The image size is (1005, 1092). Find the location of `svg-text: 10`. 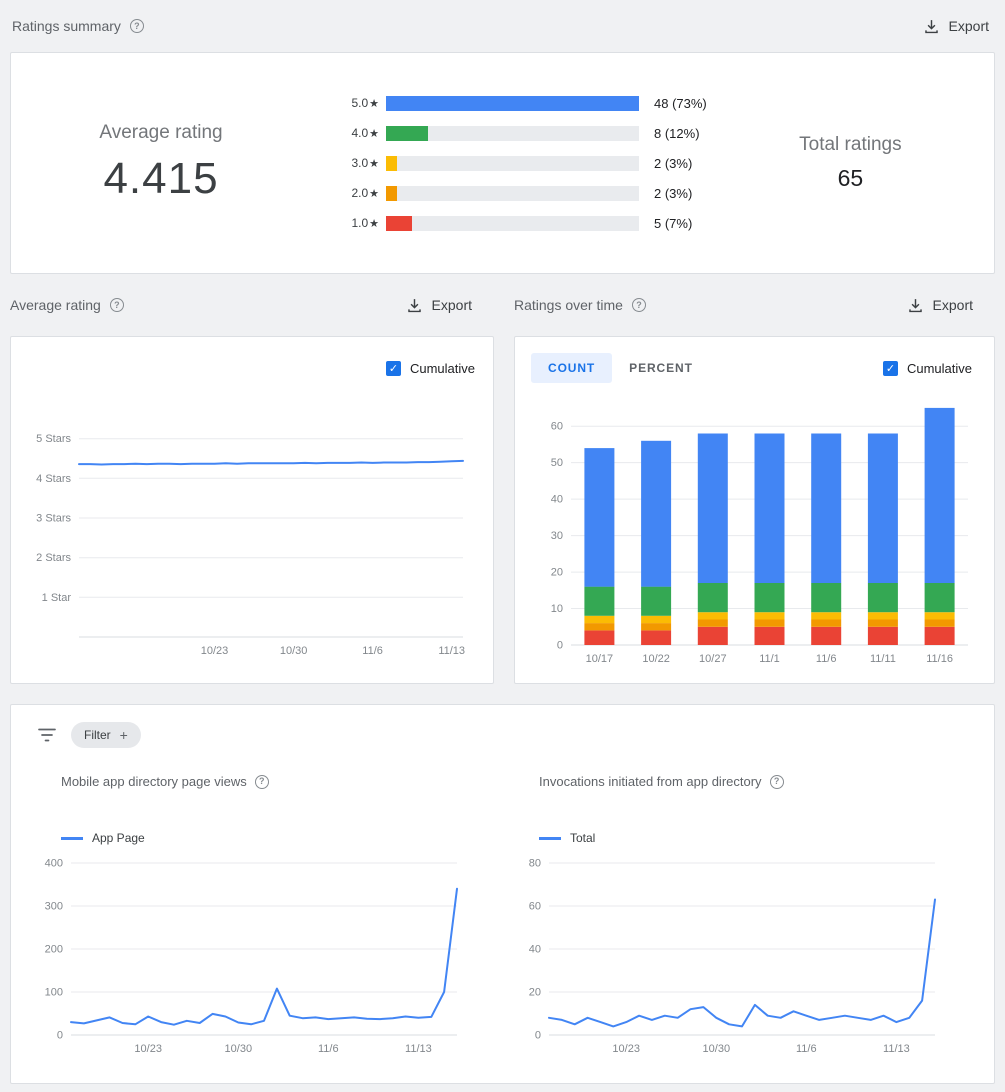

svg-text: 10 is located at coordinates (557, 609).